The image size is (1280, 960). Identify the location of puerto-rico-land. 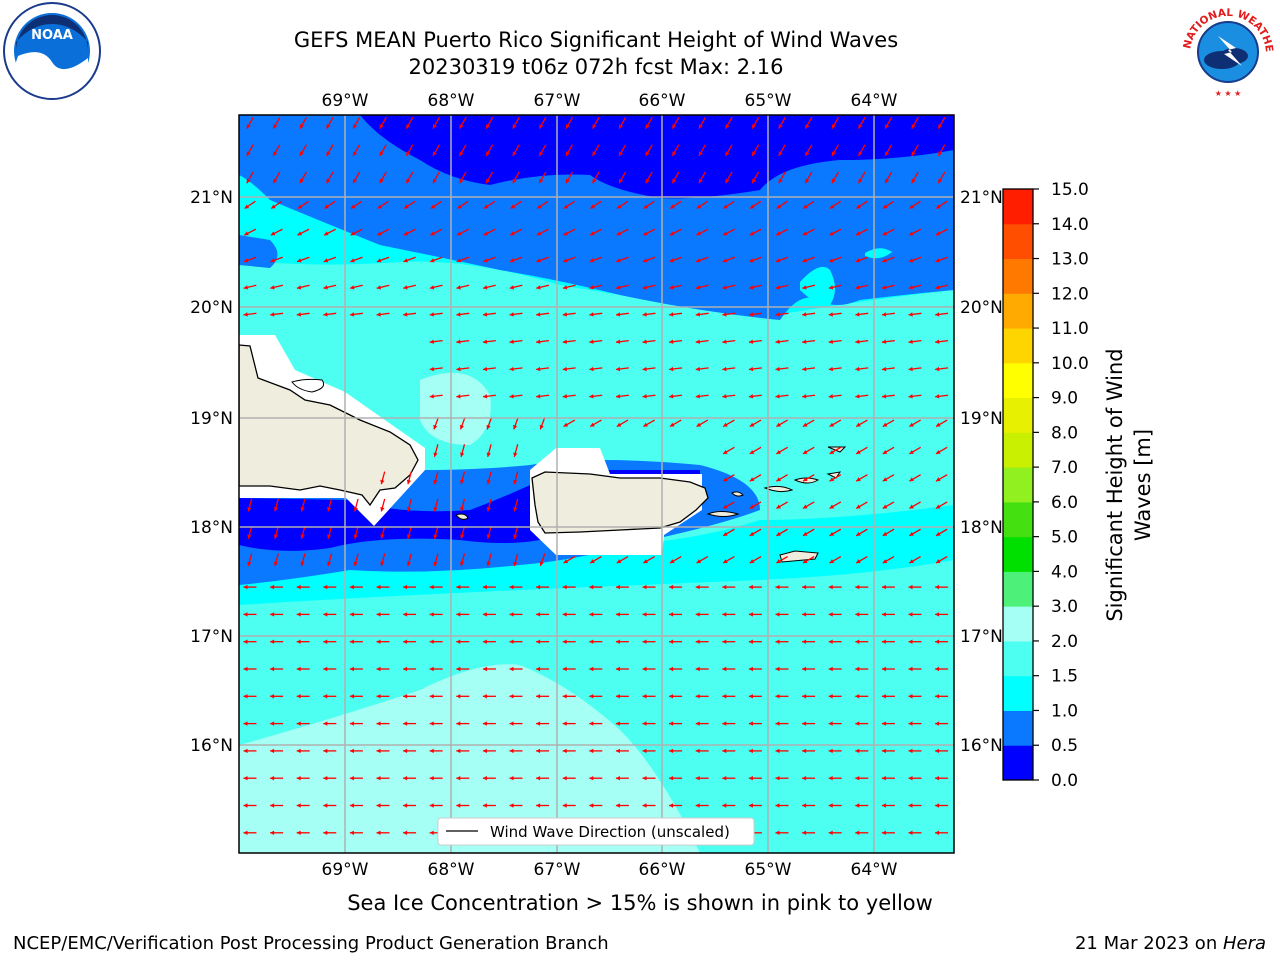
(620, 502).